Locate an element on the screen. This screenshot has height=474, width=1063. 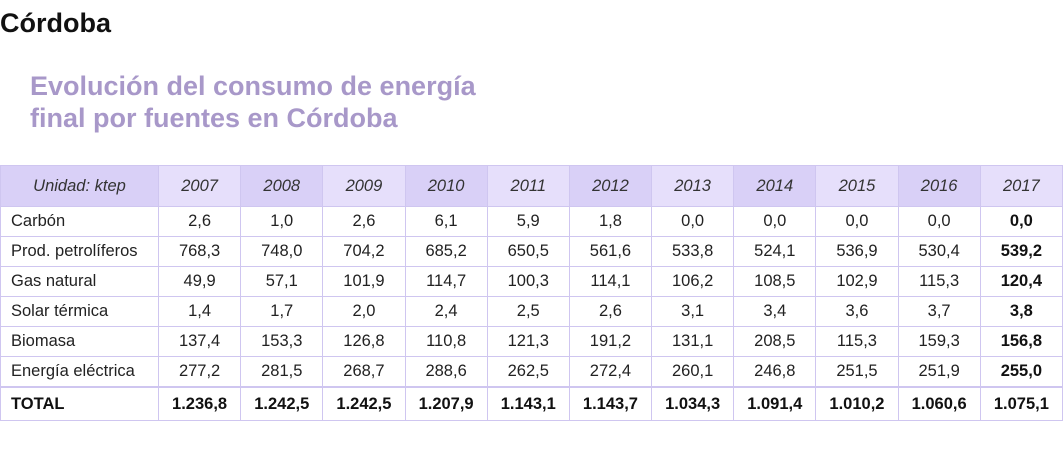
table-cell: 208,5 is located at coordinates (775, 341).